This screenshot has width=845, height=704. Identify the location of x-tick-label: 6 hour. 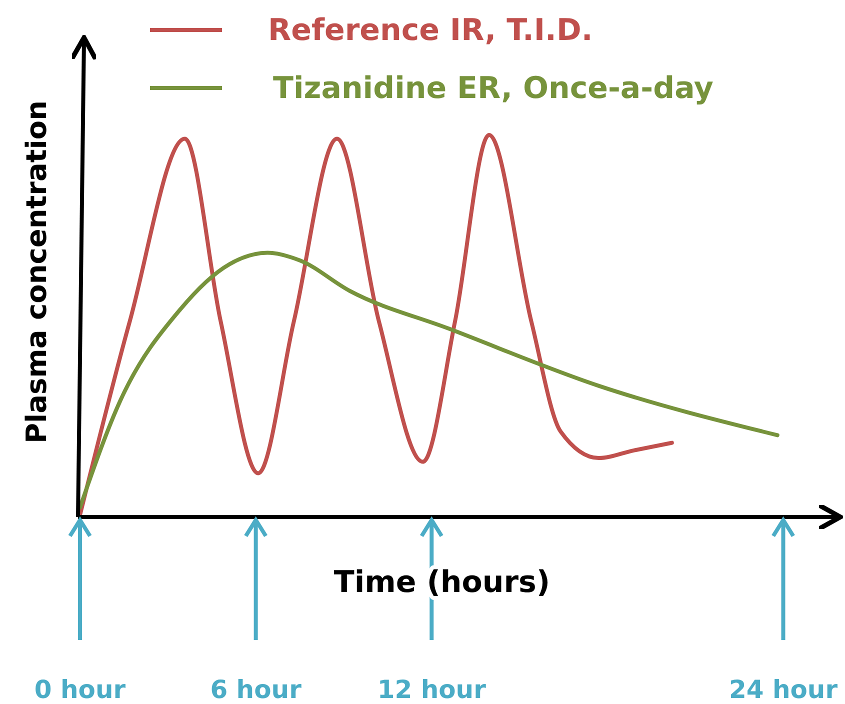
(256, 689).